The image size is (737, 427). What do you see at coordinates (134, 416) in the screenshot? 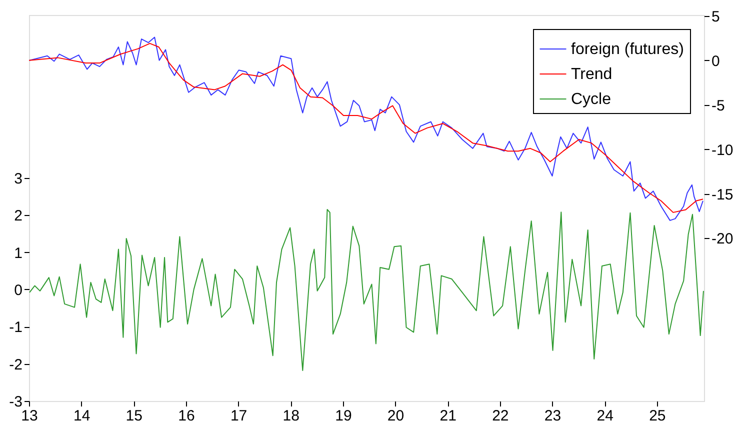
I see `x-tick-label: 15` at bounding box center [134, 416].